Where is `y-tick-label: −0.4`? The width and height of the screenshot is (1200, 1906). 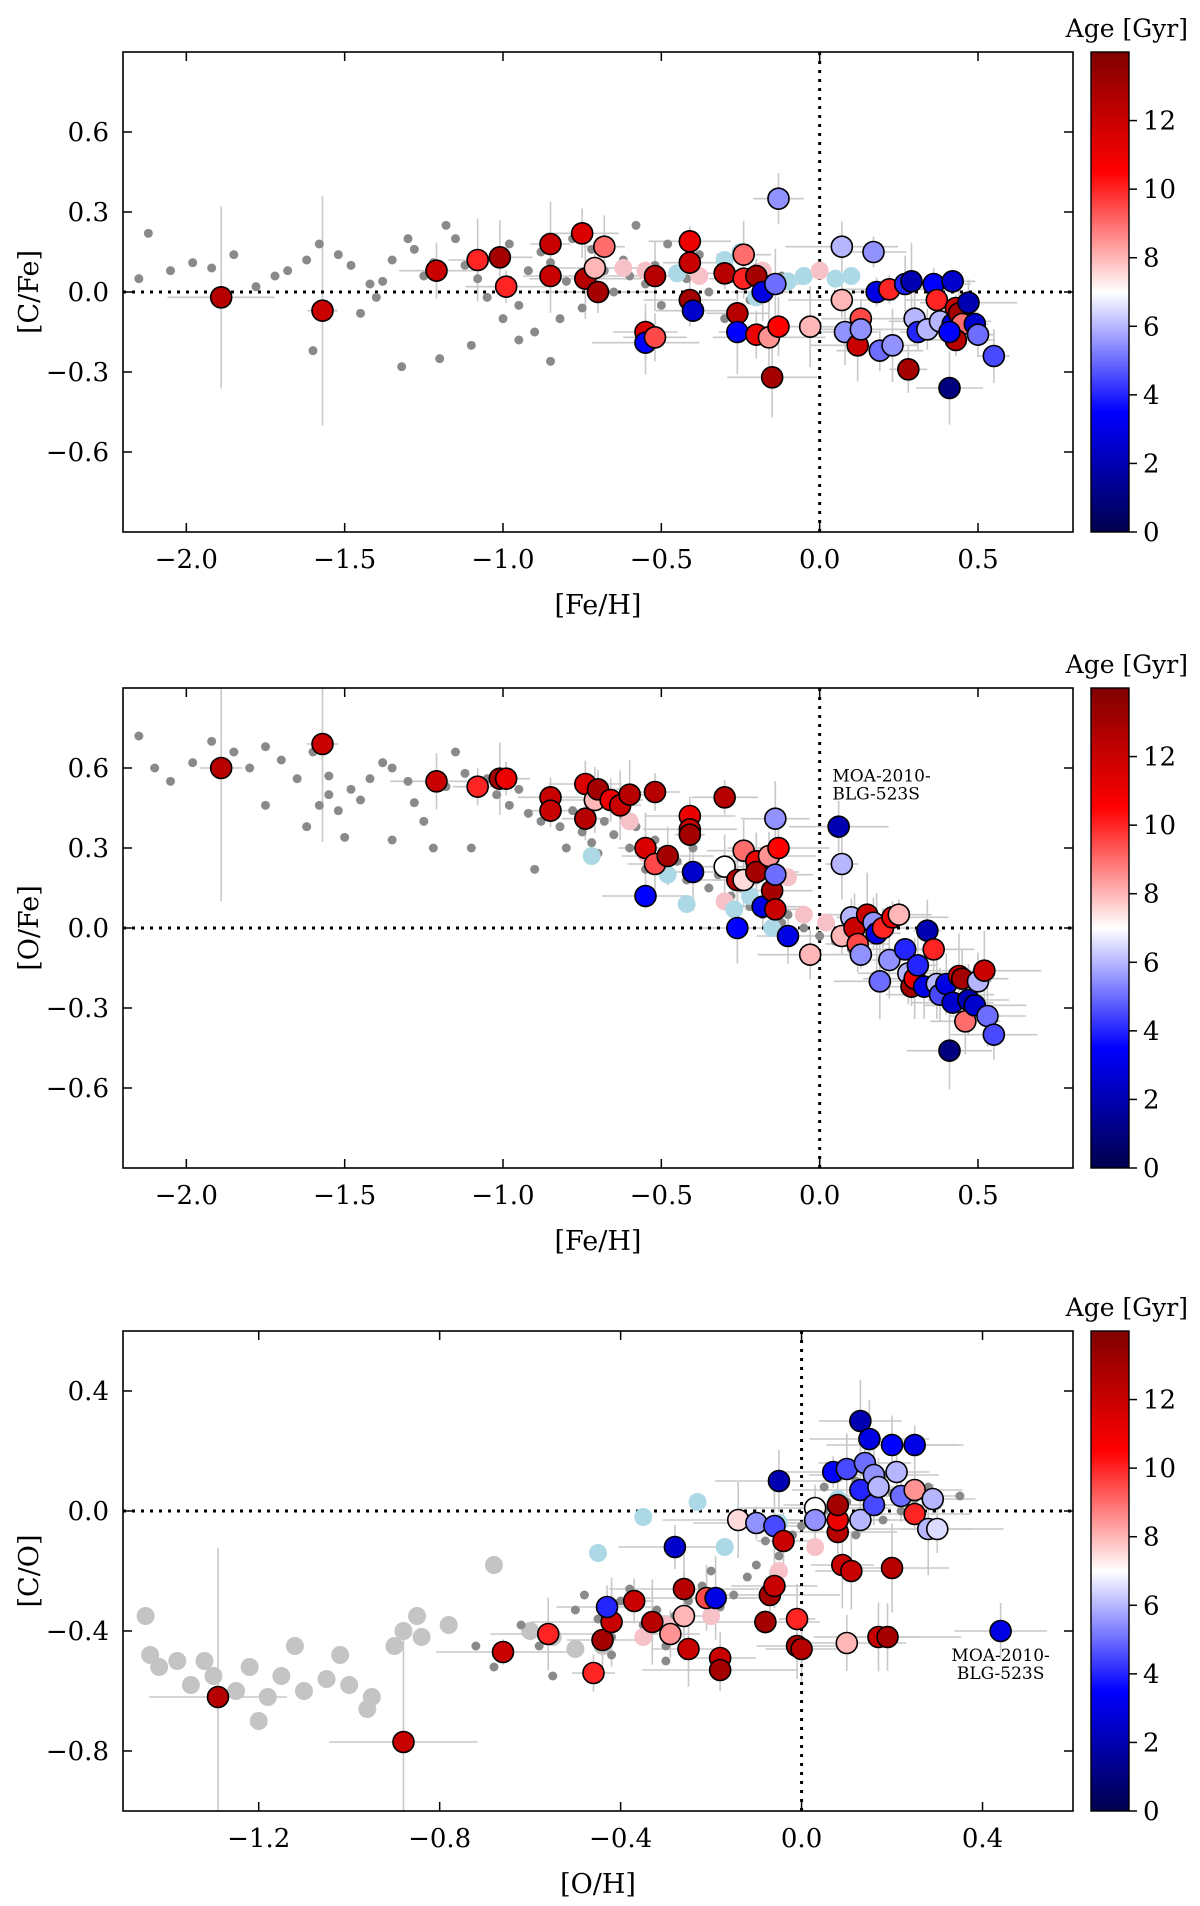
y-tick-label: −0.4 is located at coordinates (77, 1632).